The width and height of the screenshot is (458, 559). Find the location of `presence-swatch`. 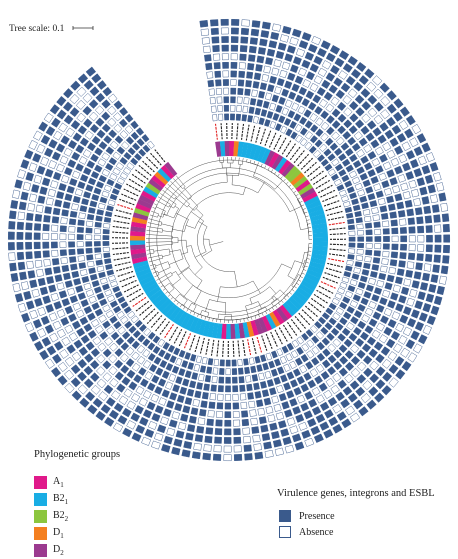

presence-swatch is located at coordinates (285, 516).